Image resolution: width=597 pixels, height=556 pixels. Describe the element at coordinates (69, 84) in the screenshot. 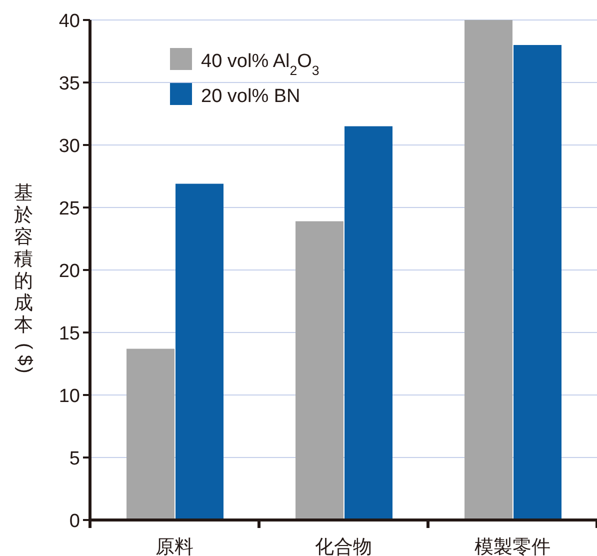

I see `y-tick-label: 35` at that location.